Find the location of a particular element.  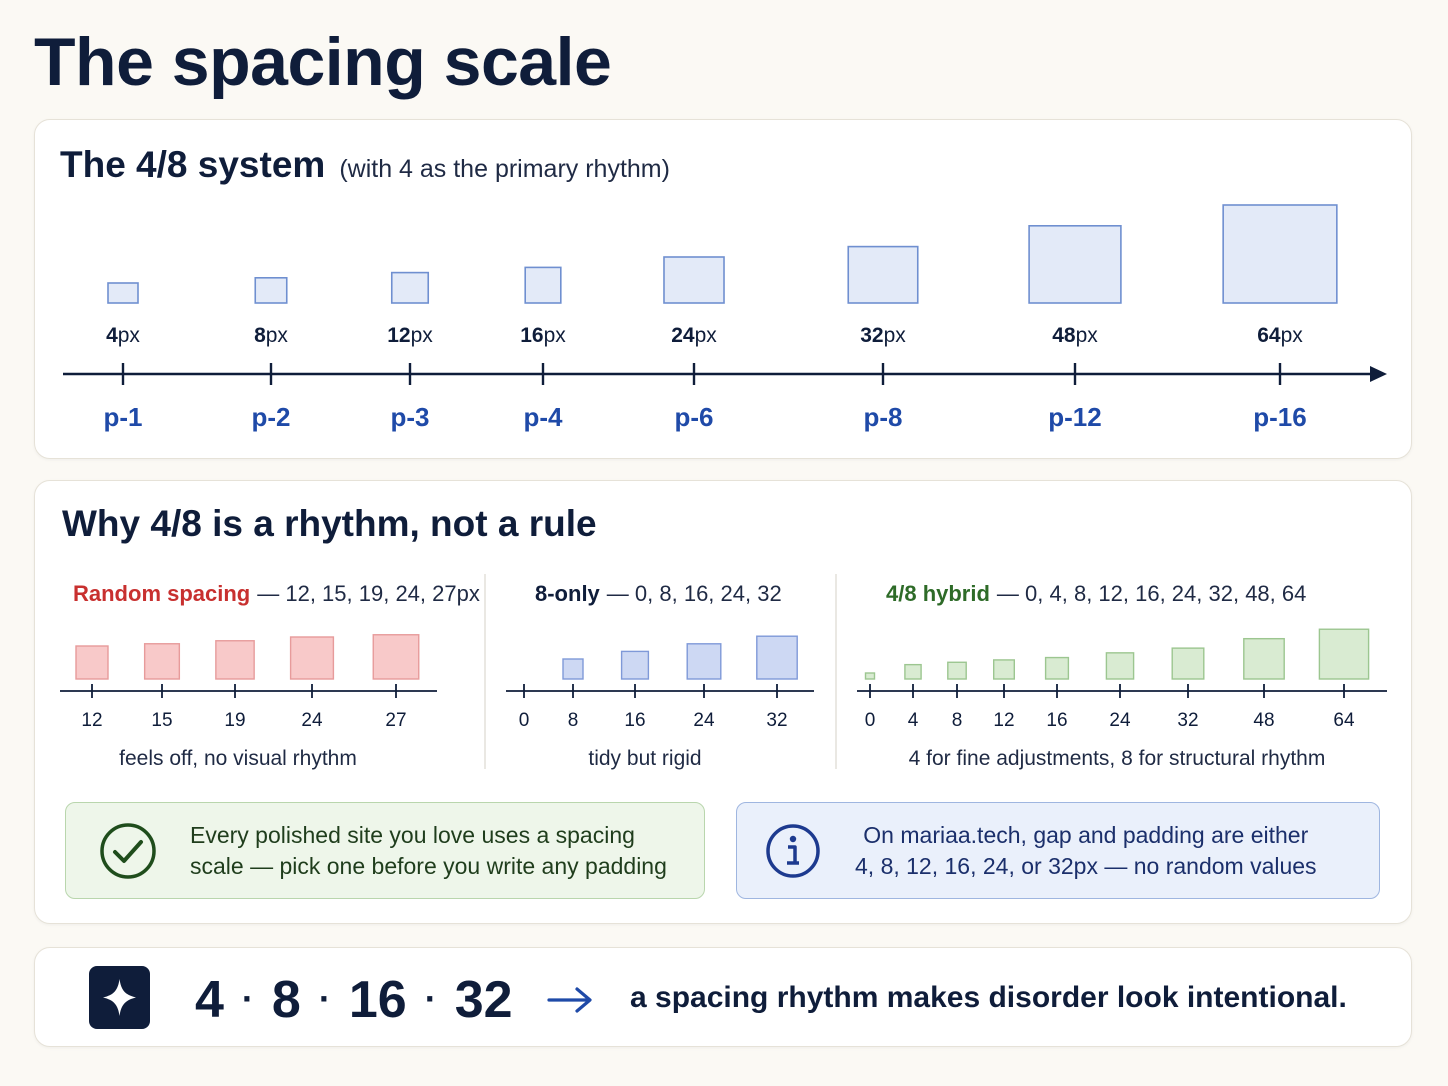

info-circle-icon is located at coordinates (793, 851).